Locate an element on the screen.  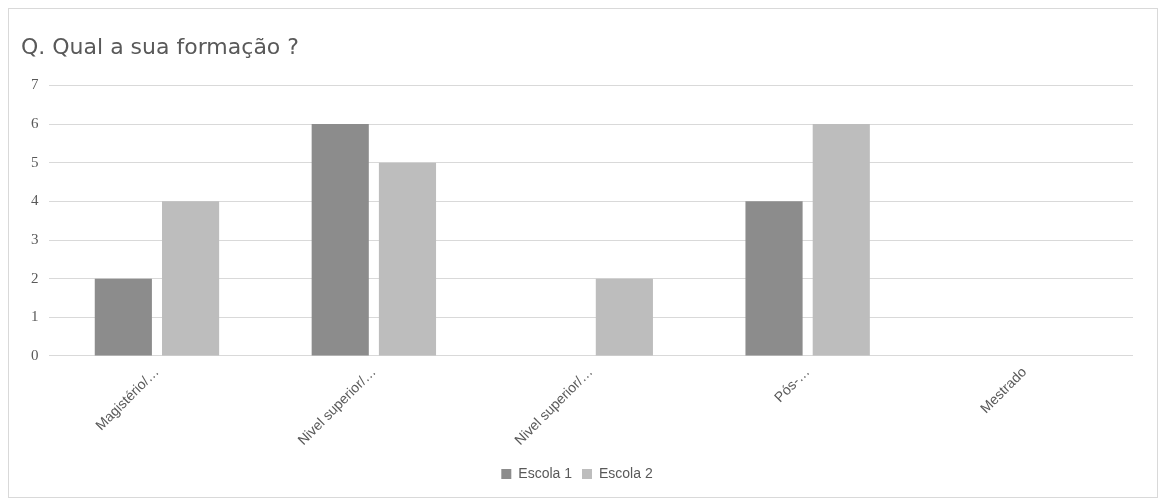
y-tick-label: 0 is located at coordinates (35, 354).